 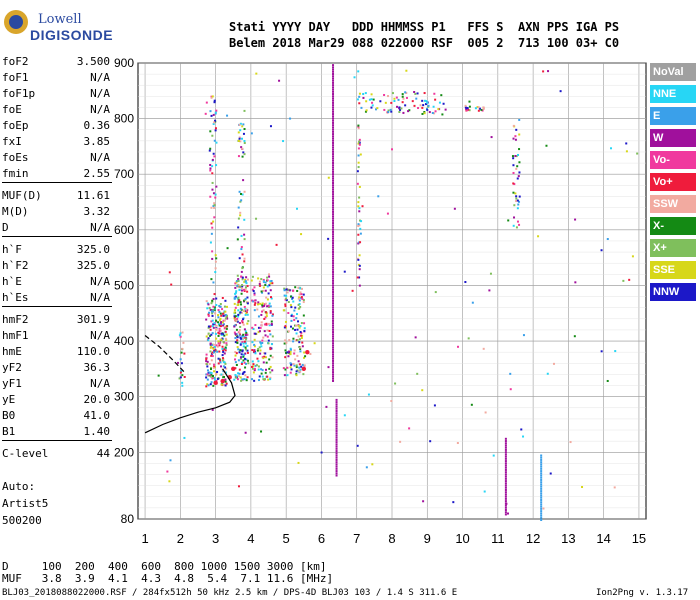 I want to click on param-row-2: foF1p N/A, so click(x=56, y=95).